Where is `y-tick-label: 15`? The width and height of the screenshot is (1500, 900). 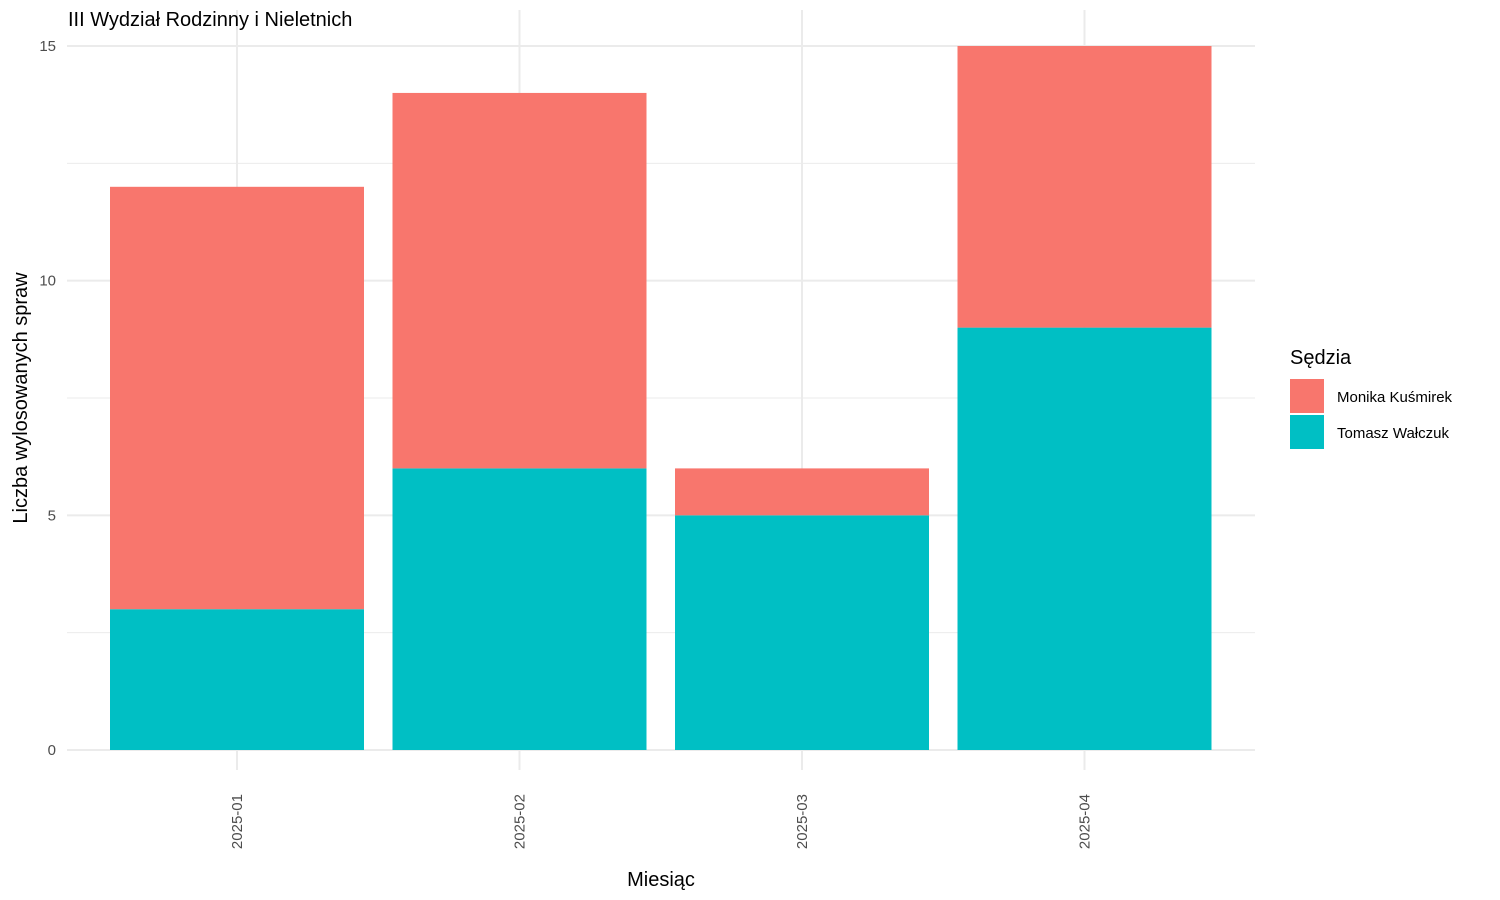 y-tick-label: 15 is located at coordinates (47, 46).